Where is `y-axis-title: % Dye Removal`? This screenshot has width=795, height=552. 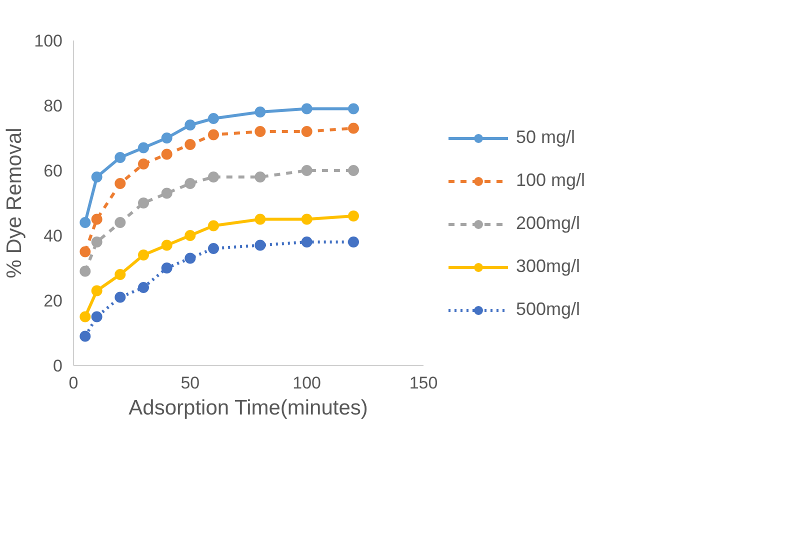 y-axis-title: % Dye Removal is located at coordinates (14, 203).